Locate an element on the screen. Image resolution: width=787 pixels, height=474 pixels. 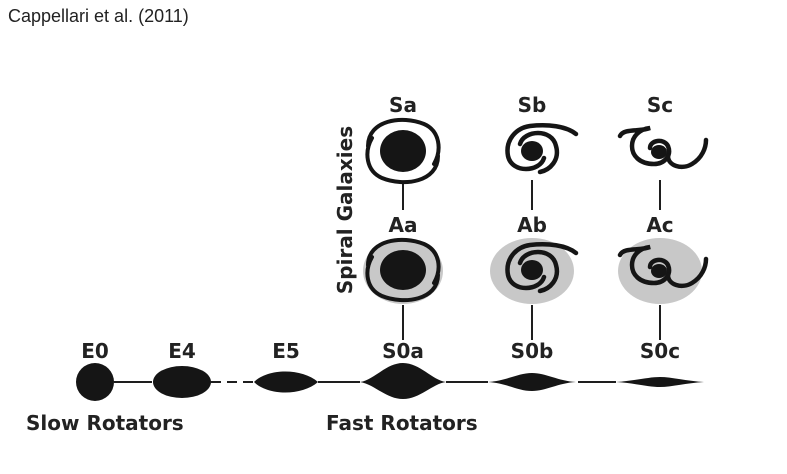
s0c-label: S0c is located at coordinates (660, 351).